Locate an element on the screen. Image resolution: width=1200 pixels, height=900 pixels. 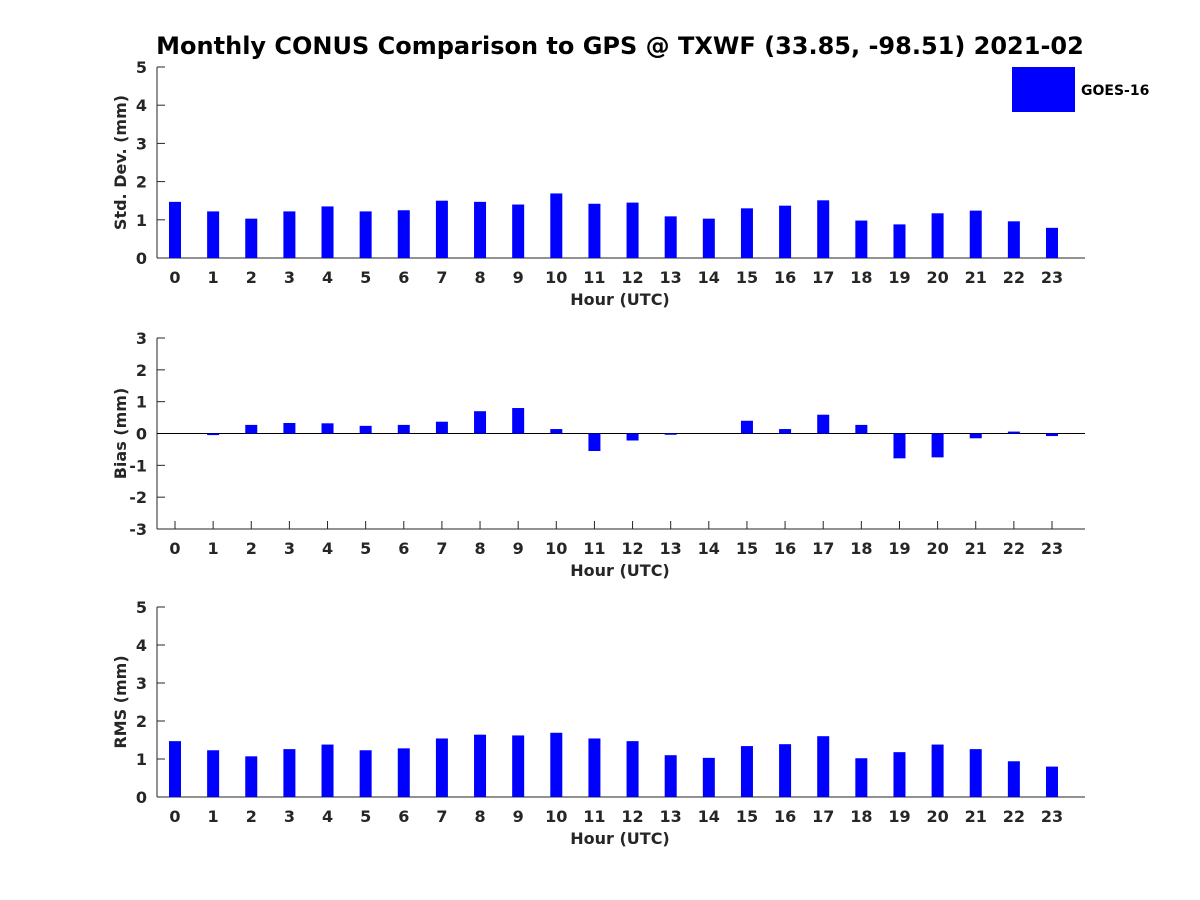
rms-mm-x-tick-label: 17 is located at coordinates (823, 816).